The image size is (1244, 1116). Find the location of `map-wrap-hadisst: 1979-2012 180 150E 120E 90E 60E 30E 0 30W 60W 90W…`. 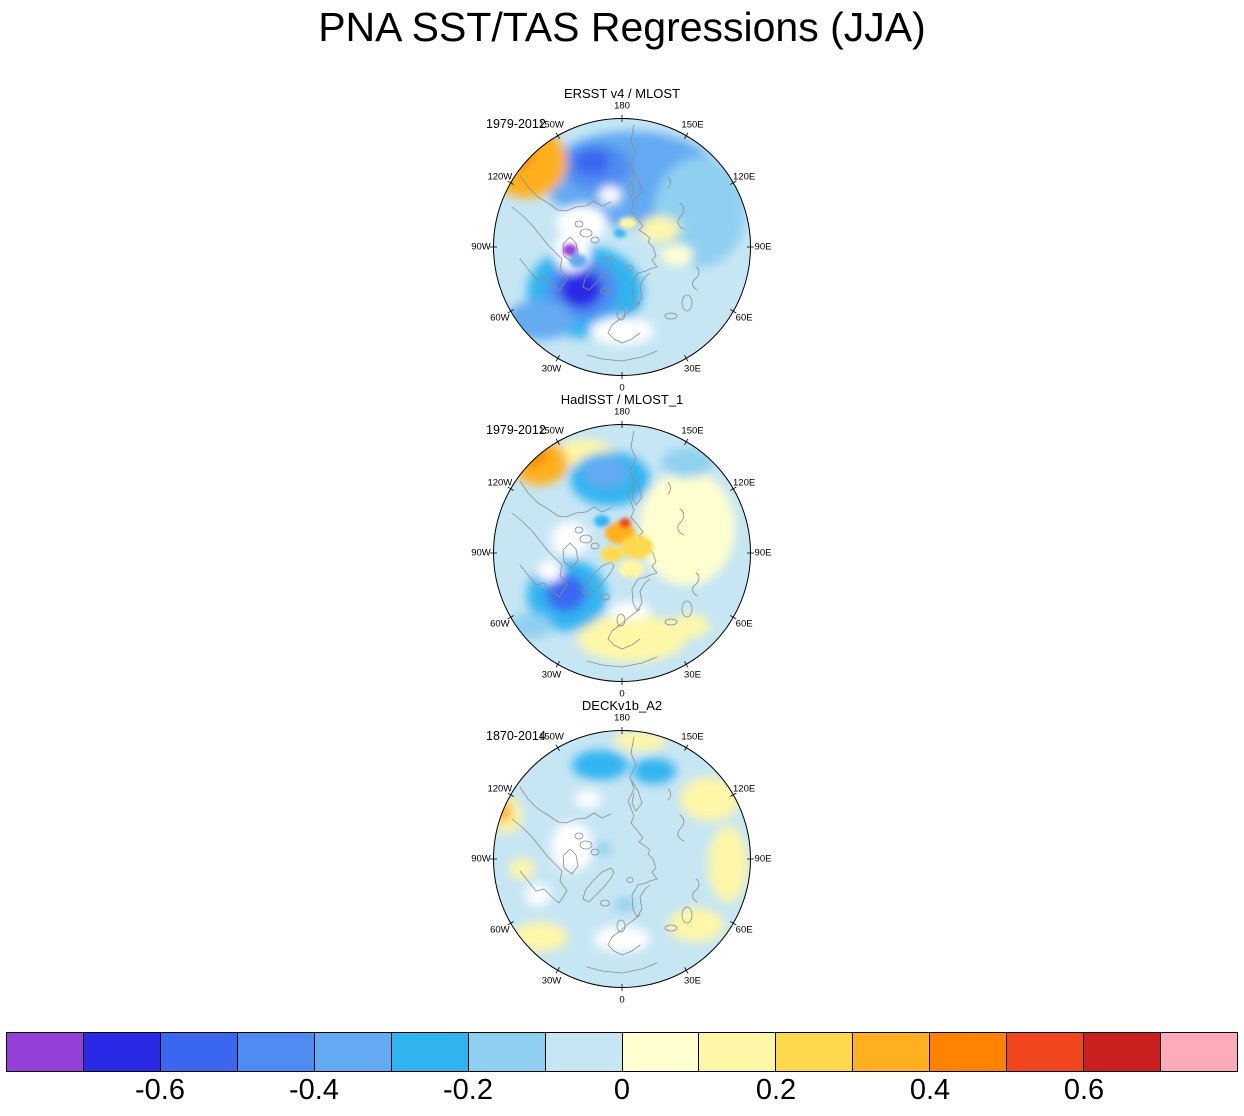

map-wrap-hadisst: 1979-2012 180 150E 120E 90E 60E 30E 0 30W 60W 90W… is located at coordinates (621, 556).